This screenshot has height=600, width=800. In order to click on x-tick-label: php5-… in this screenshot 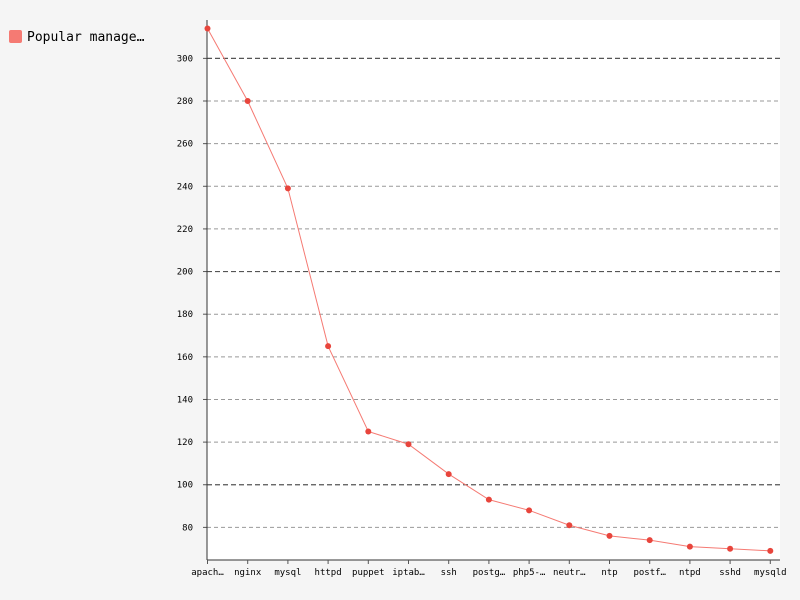, I will do `click(529, 573)`.